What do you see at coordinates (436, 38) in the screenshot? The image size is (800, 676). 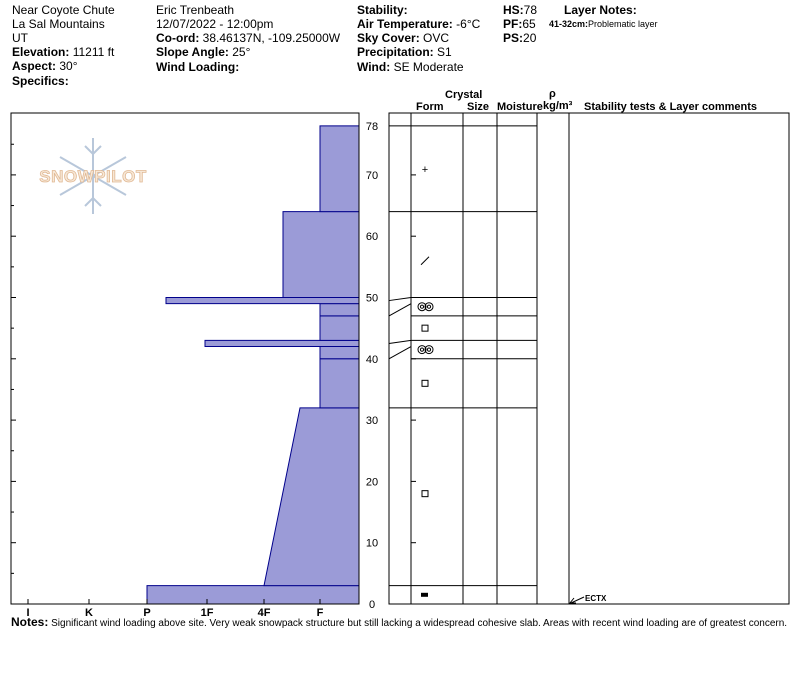 I see `sky-value: OVC` at bounding box center [436, 38].